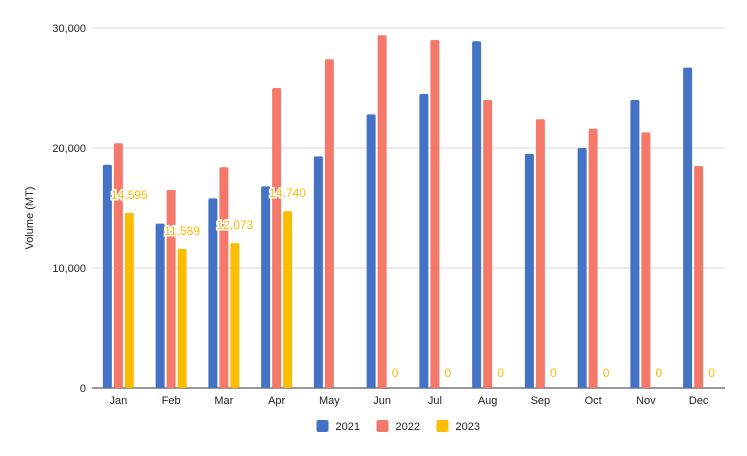  Describe the element at coordinates (235, 225) in the screenshot. I see `data-label-2023-mar: 12,073` at that location.